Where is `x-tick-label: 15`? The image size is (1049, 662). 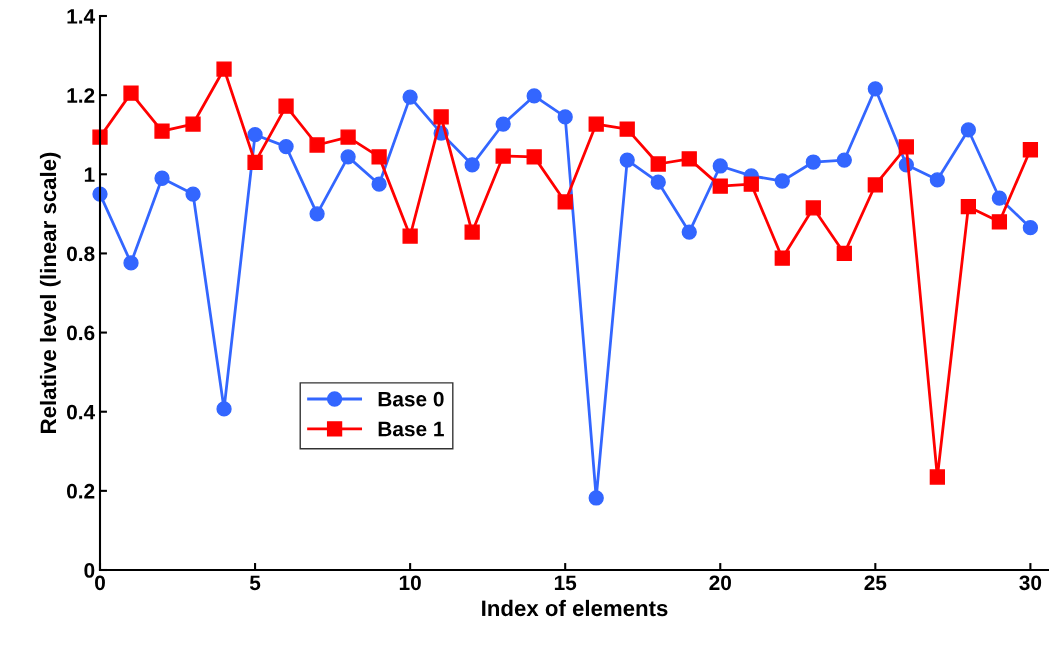
x-tick-label: 15 is located at coordinates (565, 583).